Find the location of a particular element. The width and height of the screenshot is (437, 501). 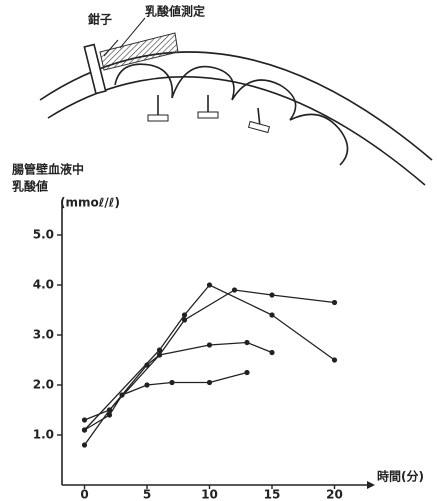

y-tick-label: 3.0 is located at coordinates (43, 335).